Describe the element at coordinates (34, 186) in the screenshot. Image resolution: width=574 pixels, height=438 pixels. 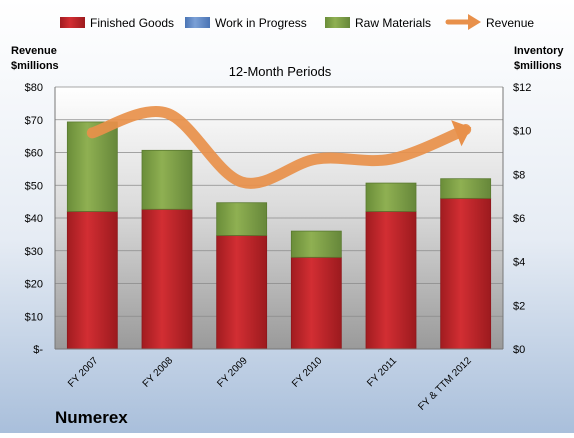
I see `left-tick-label-5: $50` at that location.